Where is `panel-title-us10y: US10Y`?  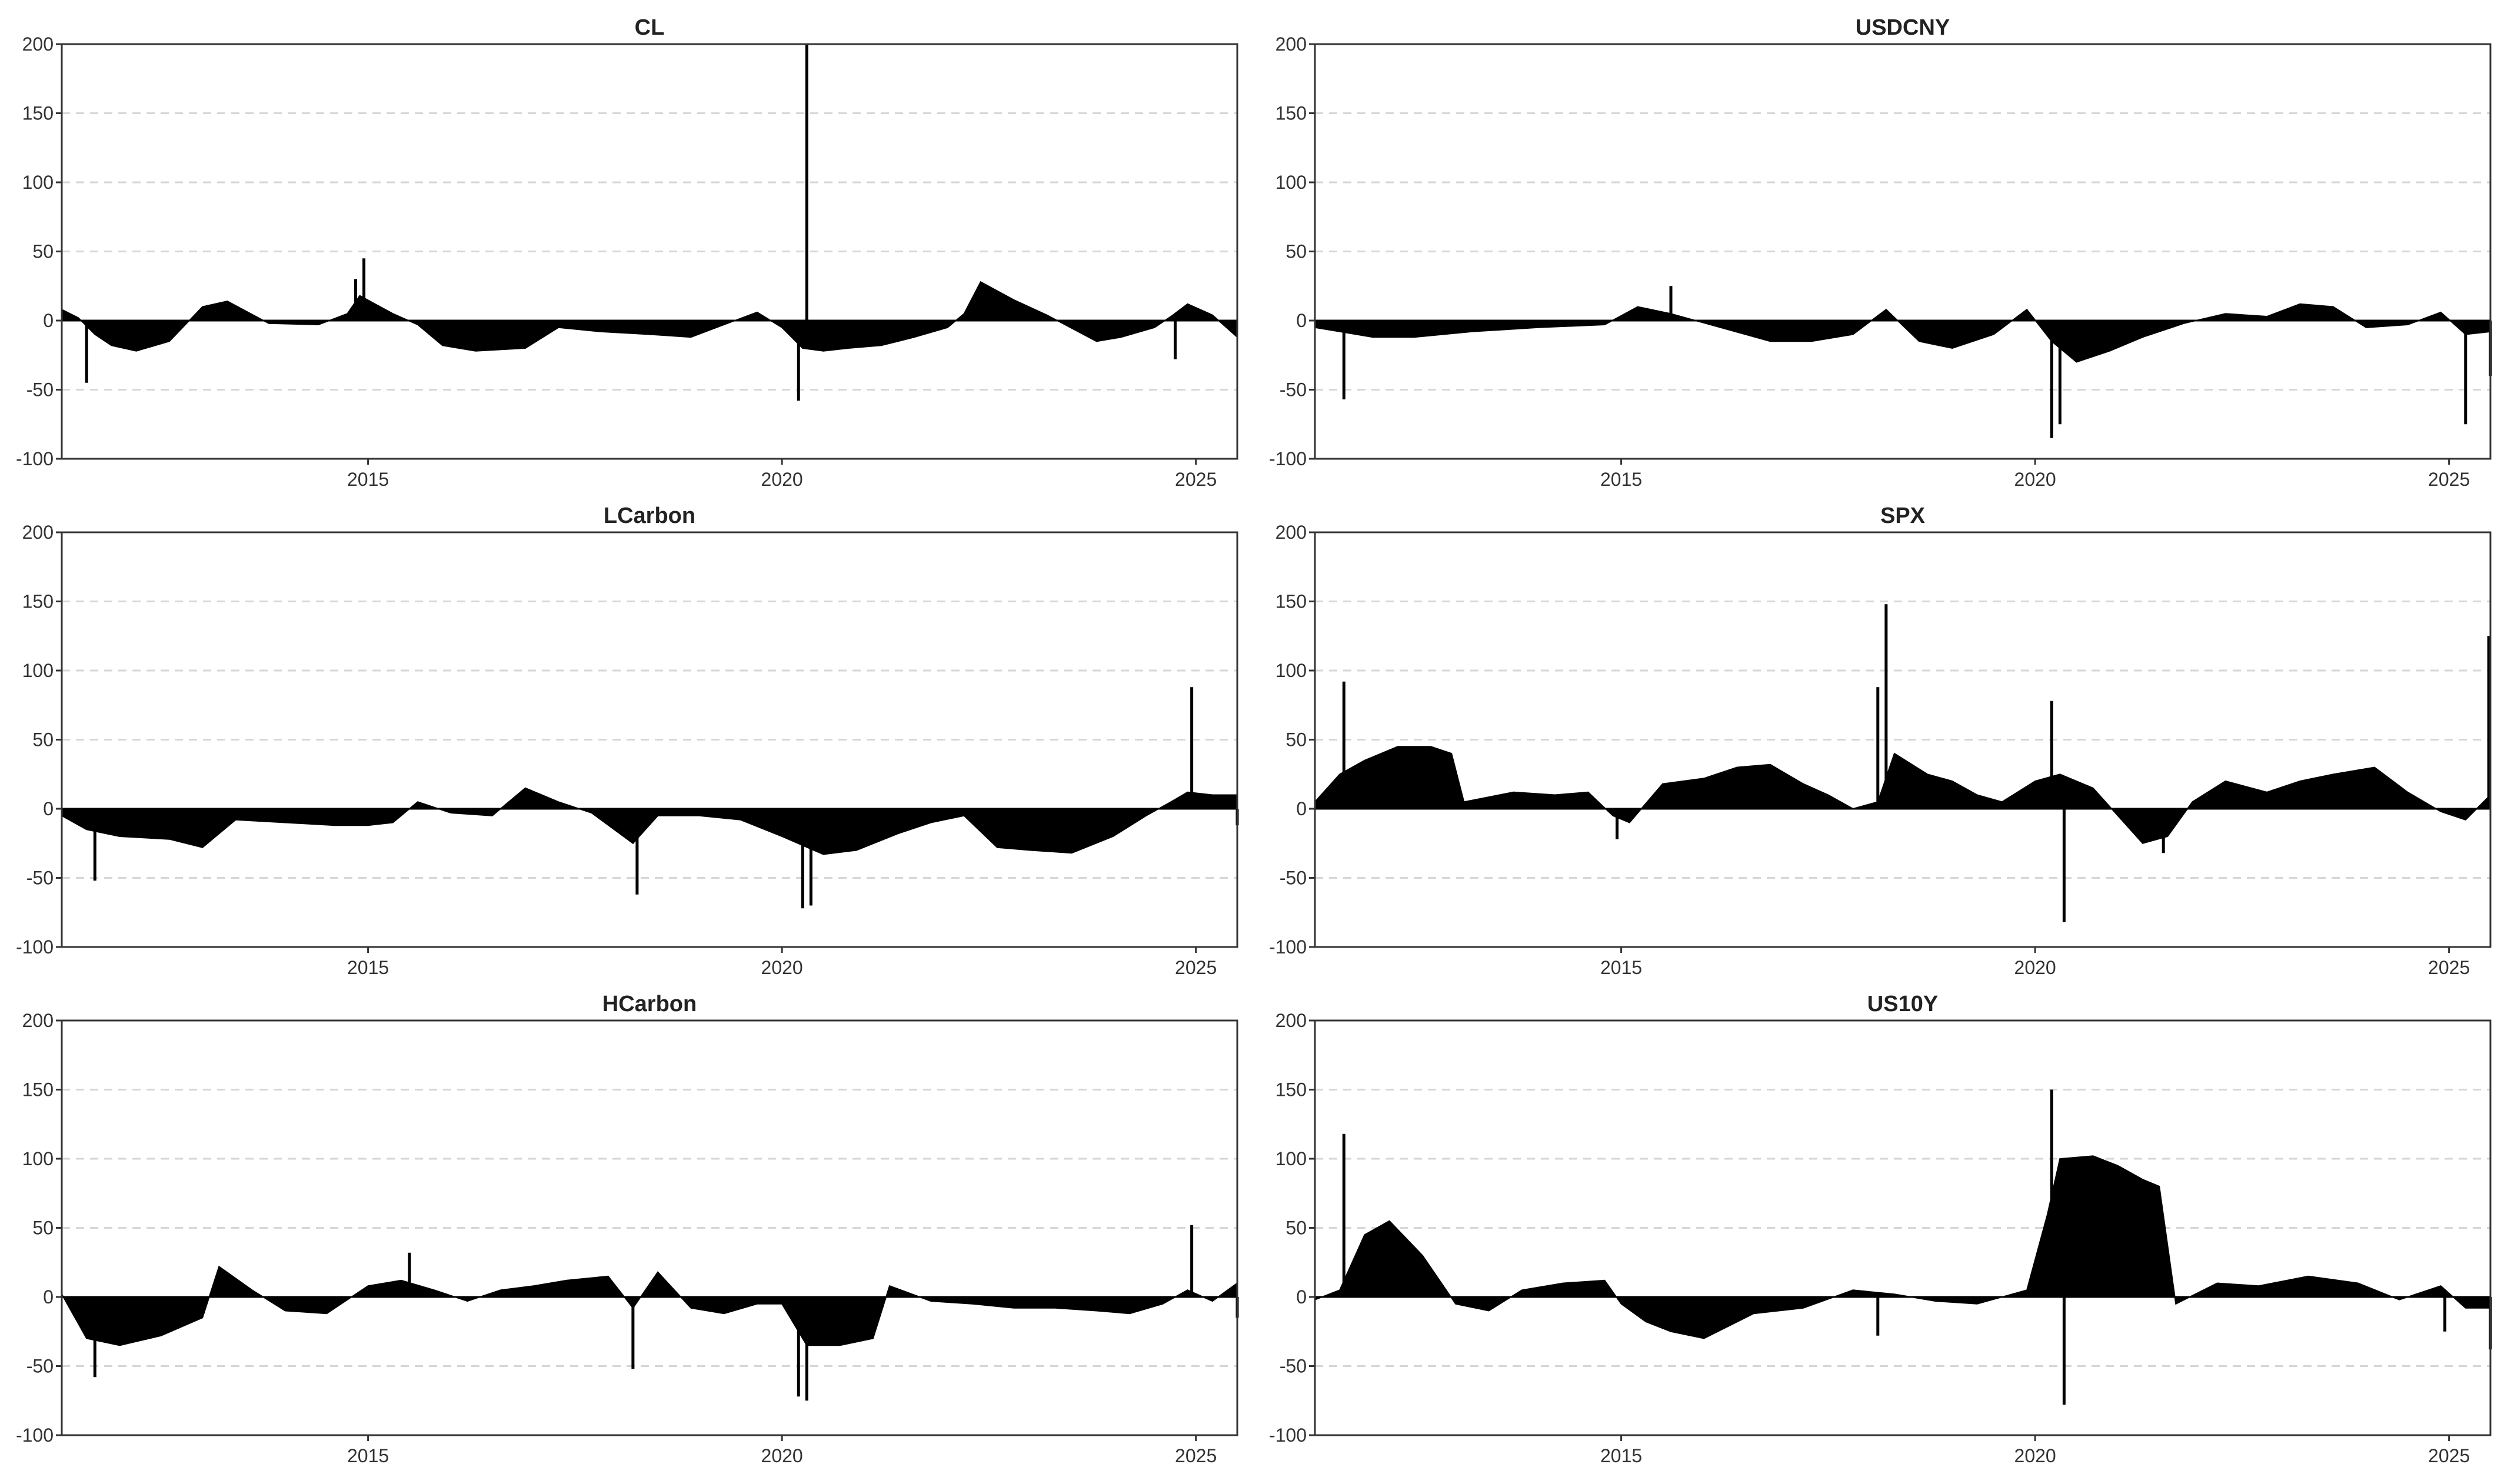
panel-title-us10y: US10Y is located at coordinates (1903, 1004).